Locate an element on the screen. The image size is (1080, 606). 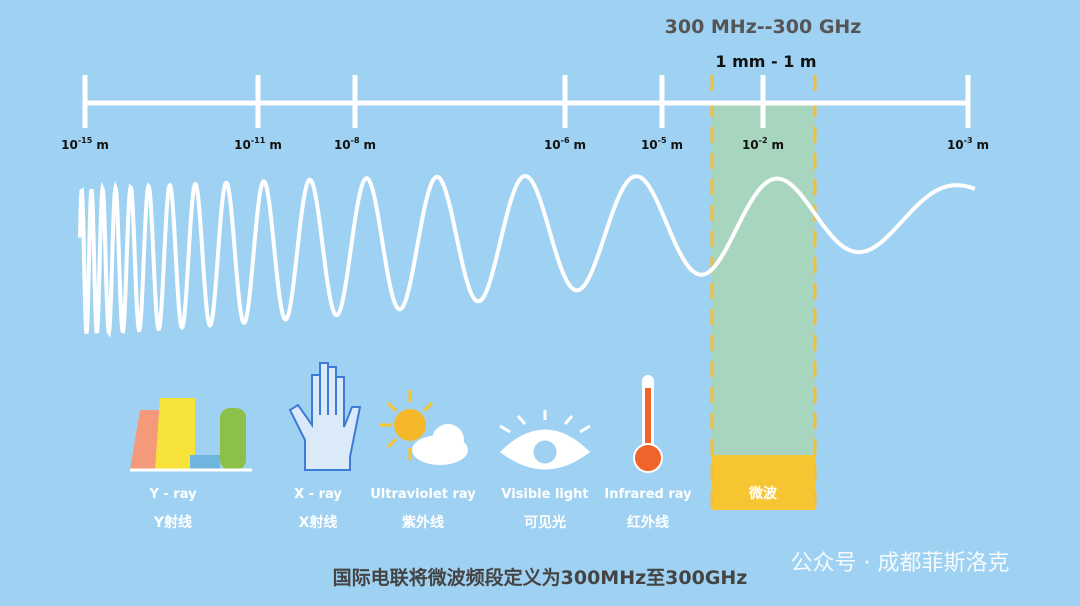
tick-label: 10-5 m is located at coordinates (662, 144).